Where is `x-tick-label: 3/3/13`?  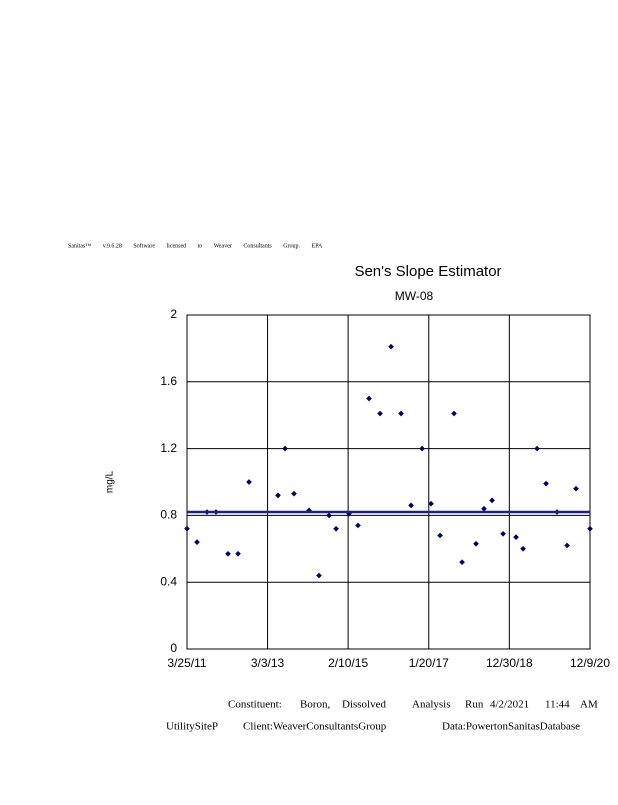
x-tick-label: 3/3/13 is located at coordinates (268, 663).